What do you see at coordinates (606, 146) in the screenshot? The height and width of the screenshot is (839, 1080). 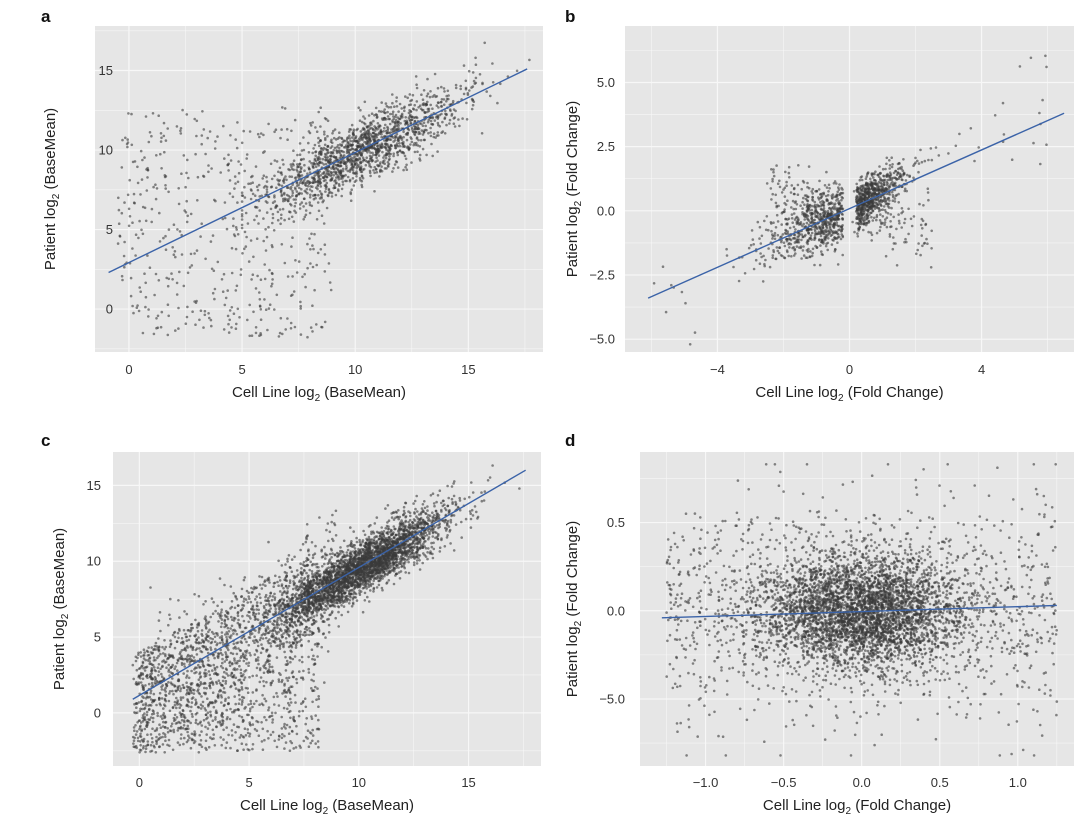 I see `y-tick-label: 2.5` at bounding box center [606, 146].